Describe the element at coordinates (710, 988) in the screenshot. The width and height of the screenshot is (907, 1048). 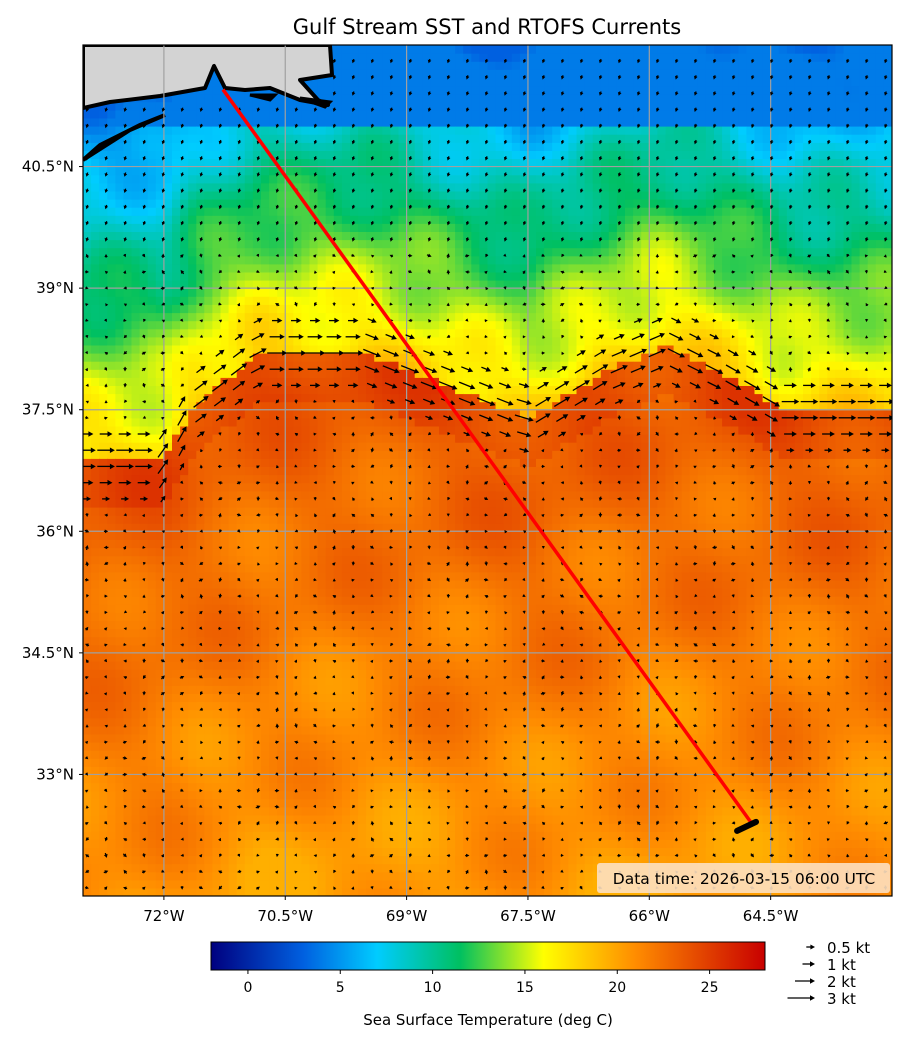
I see `colorbar-tick-label: 25` at that location.